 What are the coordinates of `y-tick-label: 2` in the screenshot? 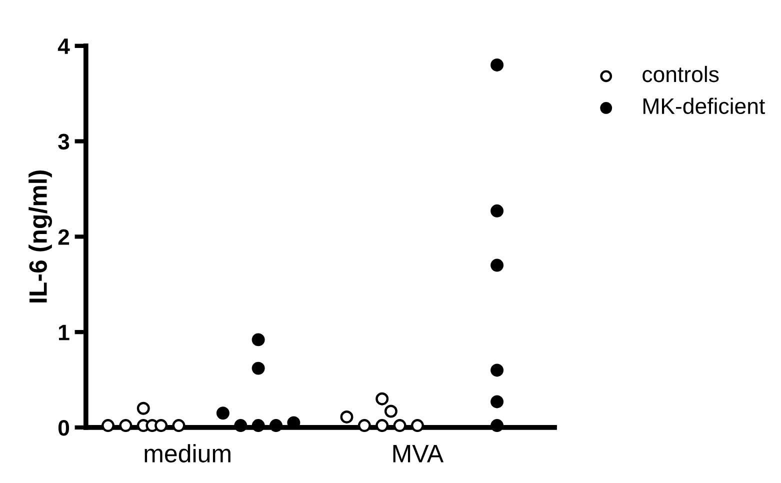 It's located at (64, 237).